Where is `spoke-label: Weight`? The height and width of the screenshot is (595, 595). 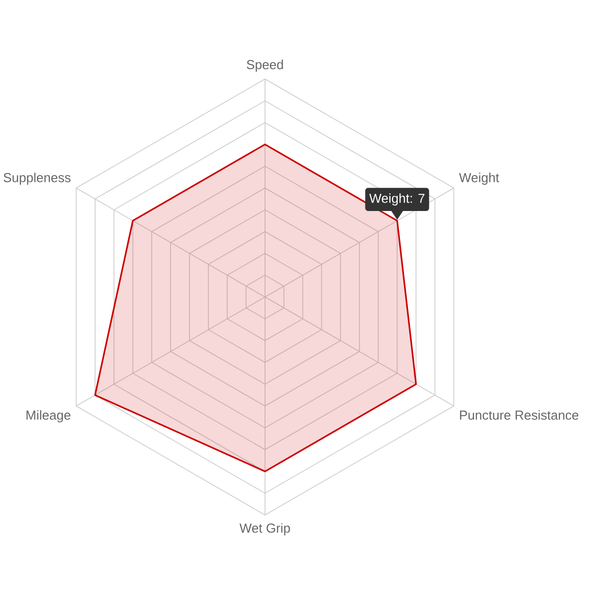
spoke-label: Weight is located at coordinates (479, 178).